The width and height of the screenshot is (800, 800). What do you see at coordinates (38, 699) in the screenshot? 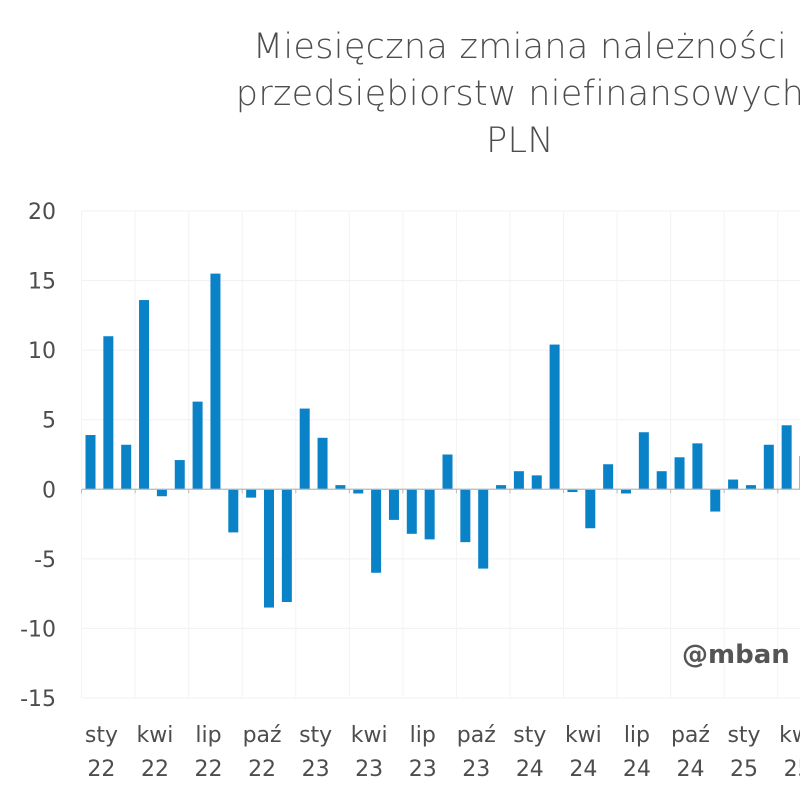
I see `y-tick-label: -15` at bounding box center [38, 699].